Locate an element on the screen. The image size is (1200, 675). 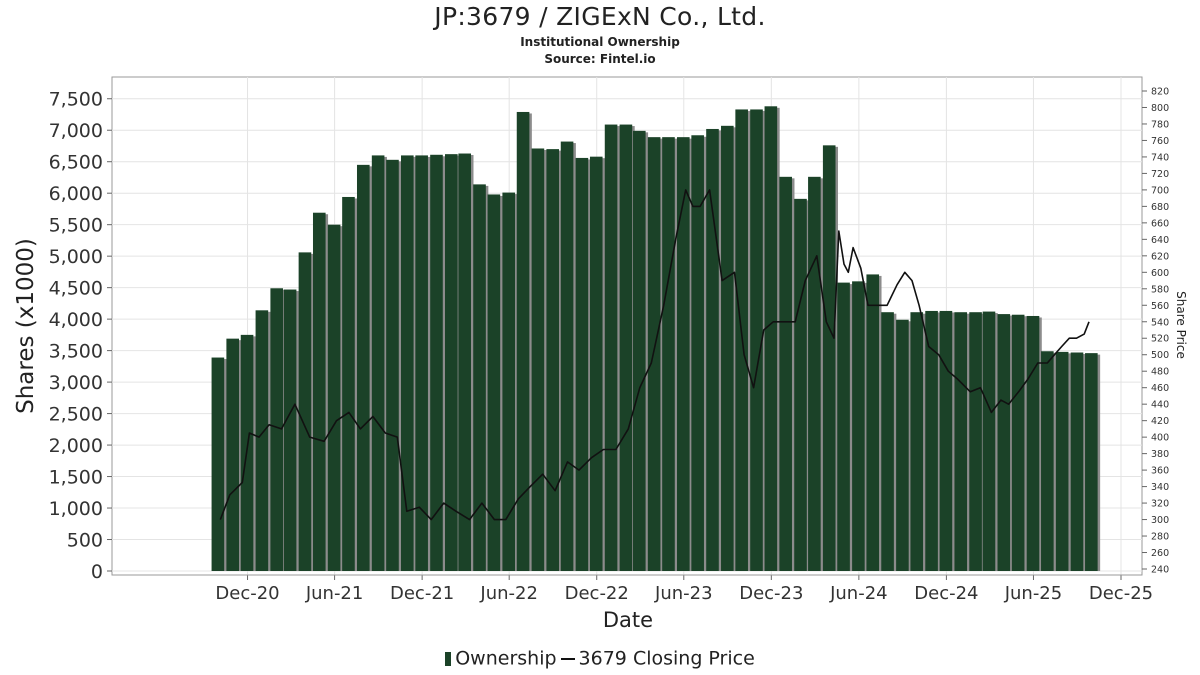
y2-tick-label: 460 is located at coordinates (1160, 388).